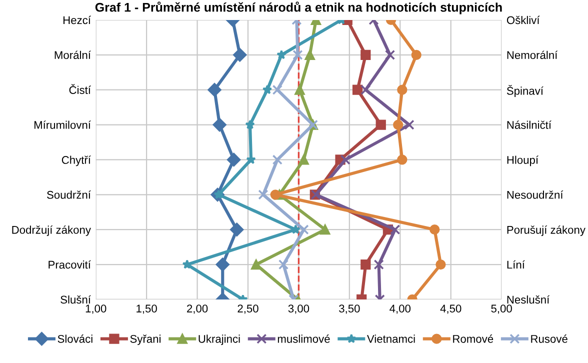  What do you see at coordinates (522, 161) in the screenshot?
I see `y2-tick-label: Hloupí` at bounding box center [522, 161].